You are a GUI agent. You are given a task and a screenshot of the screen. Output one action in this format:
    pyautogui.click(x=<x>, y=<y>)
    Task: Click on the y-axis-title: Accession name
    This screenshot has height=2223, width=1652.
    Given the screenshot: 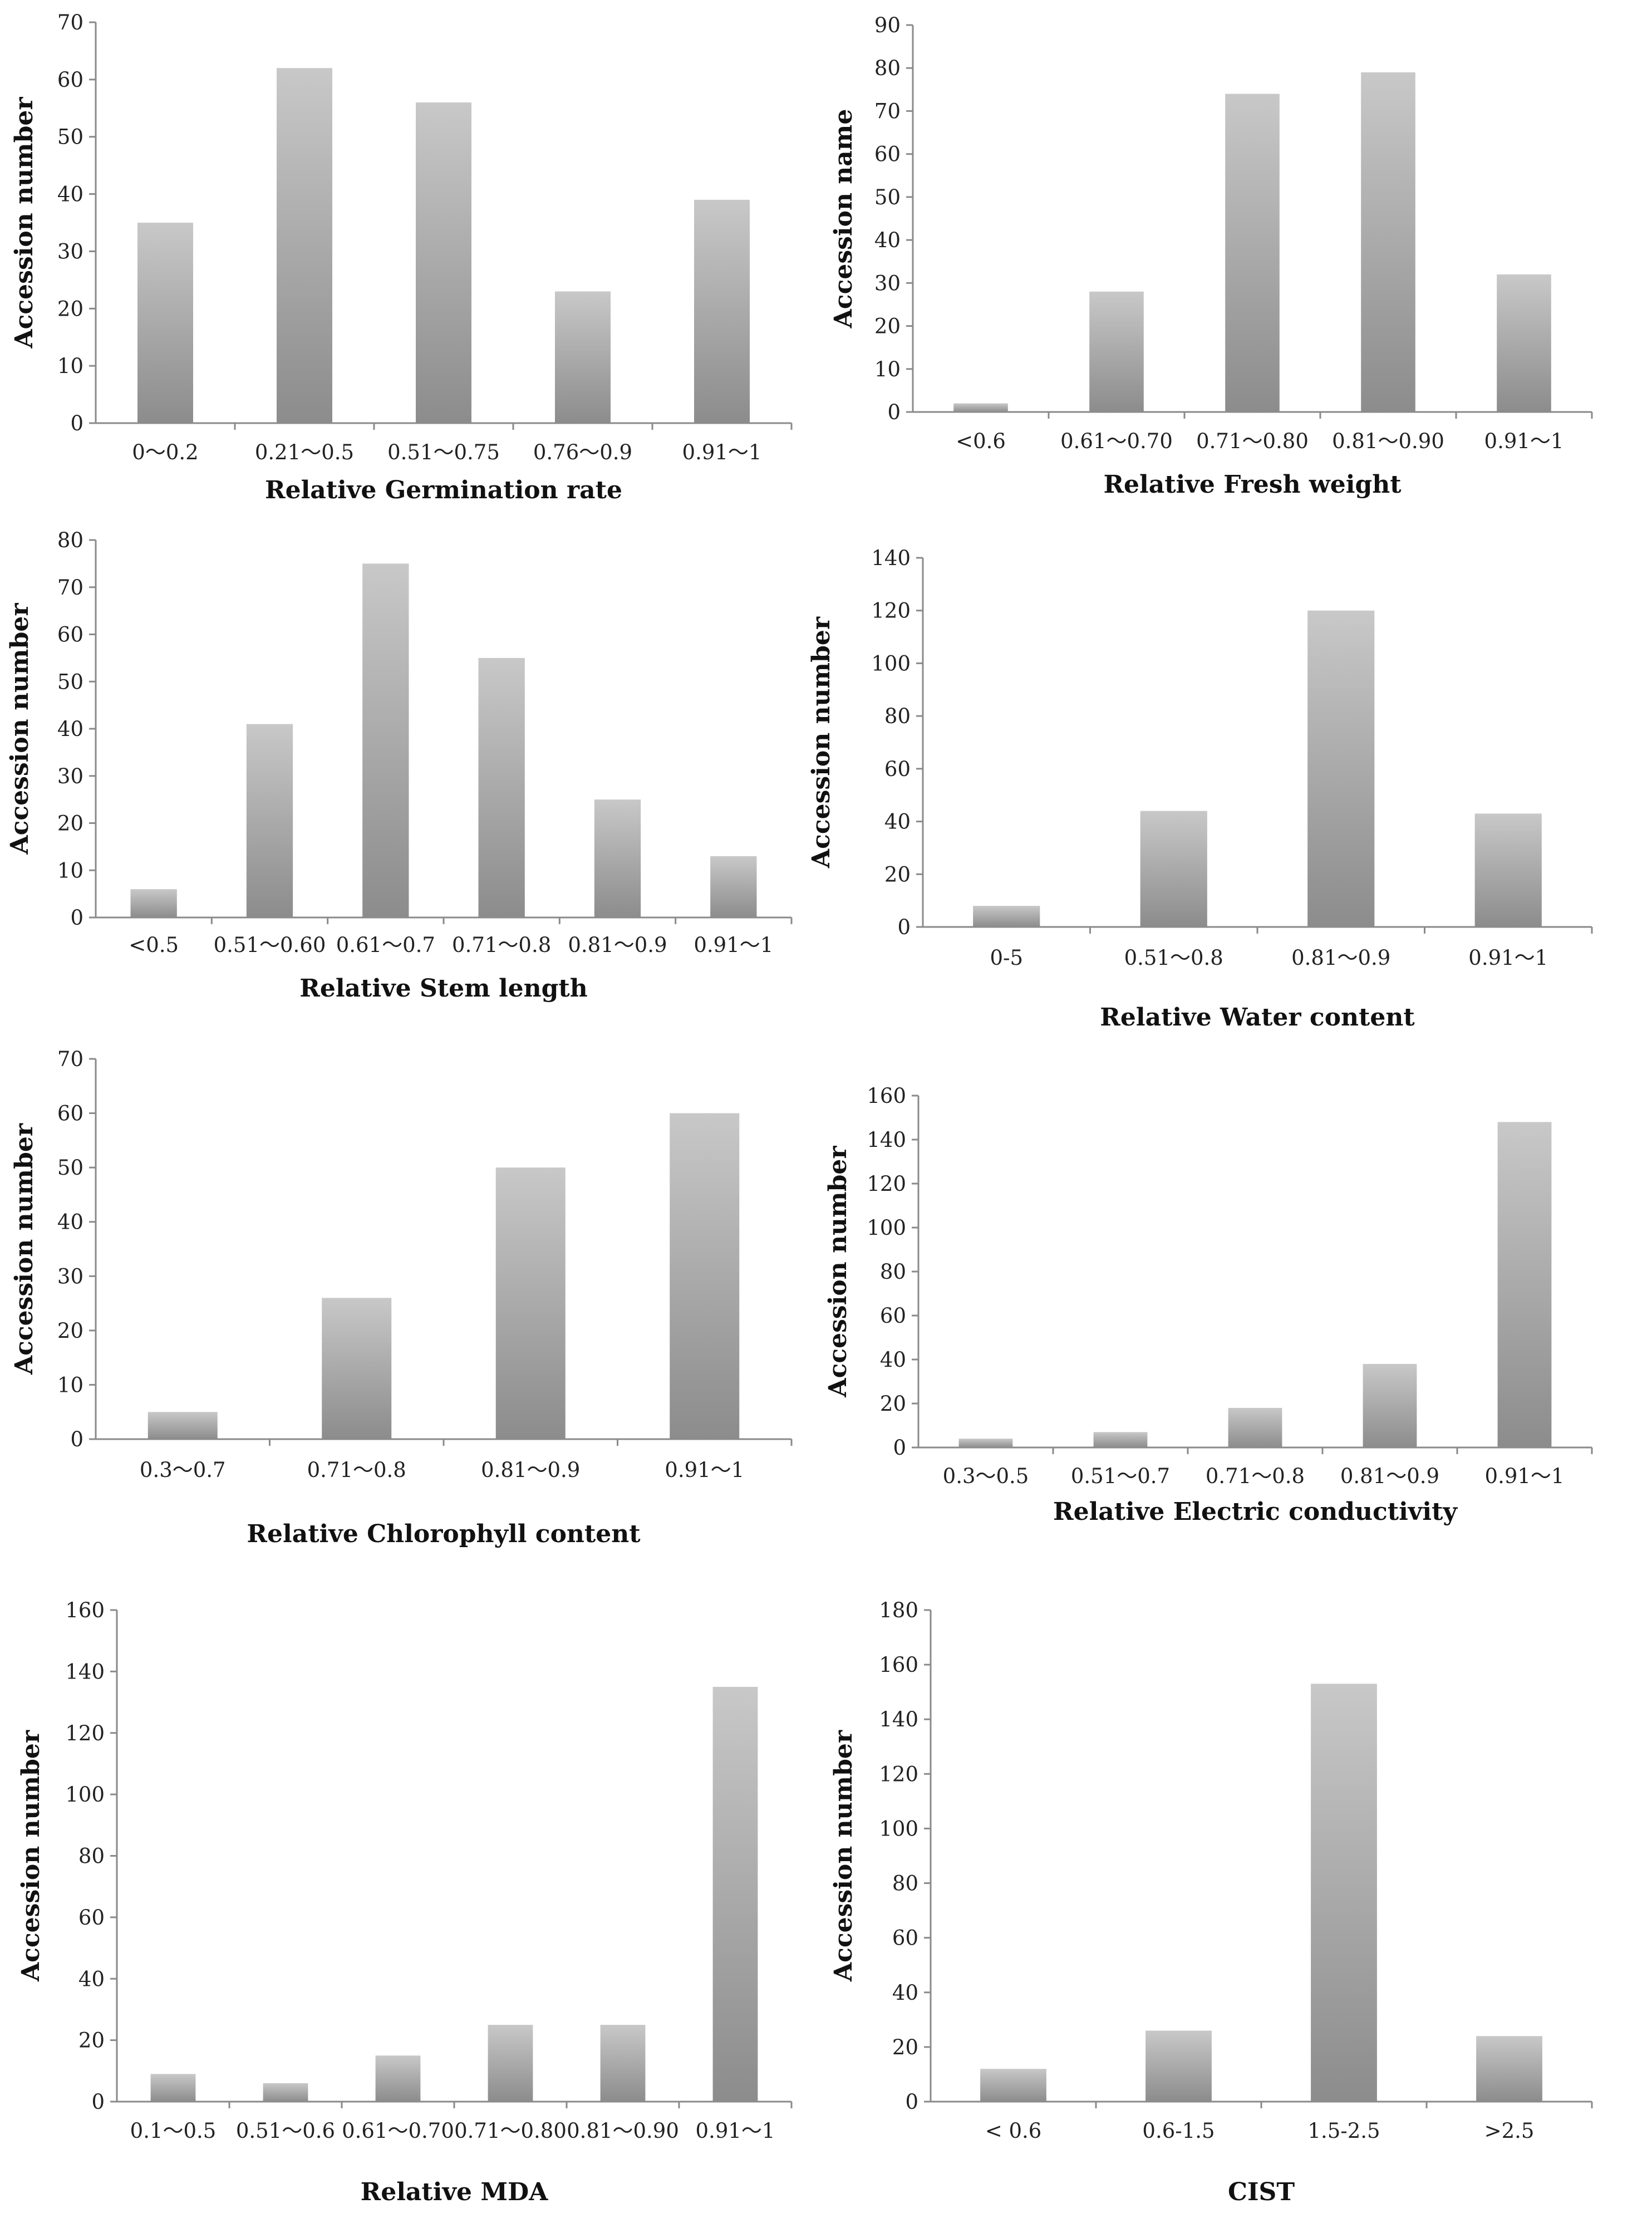 What is the action you would take?
    pyautogui.click(x=843, y=219)
    